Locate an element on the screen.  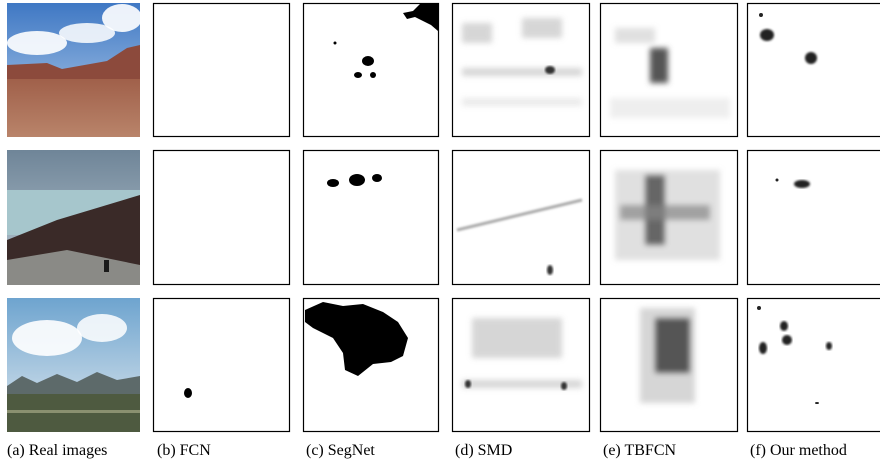
caption: (b) FCN is located at coordinates (184, 450).